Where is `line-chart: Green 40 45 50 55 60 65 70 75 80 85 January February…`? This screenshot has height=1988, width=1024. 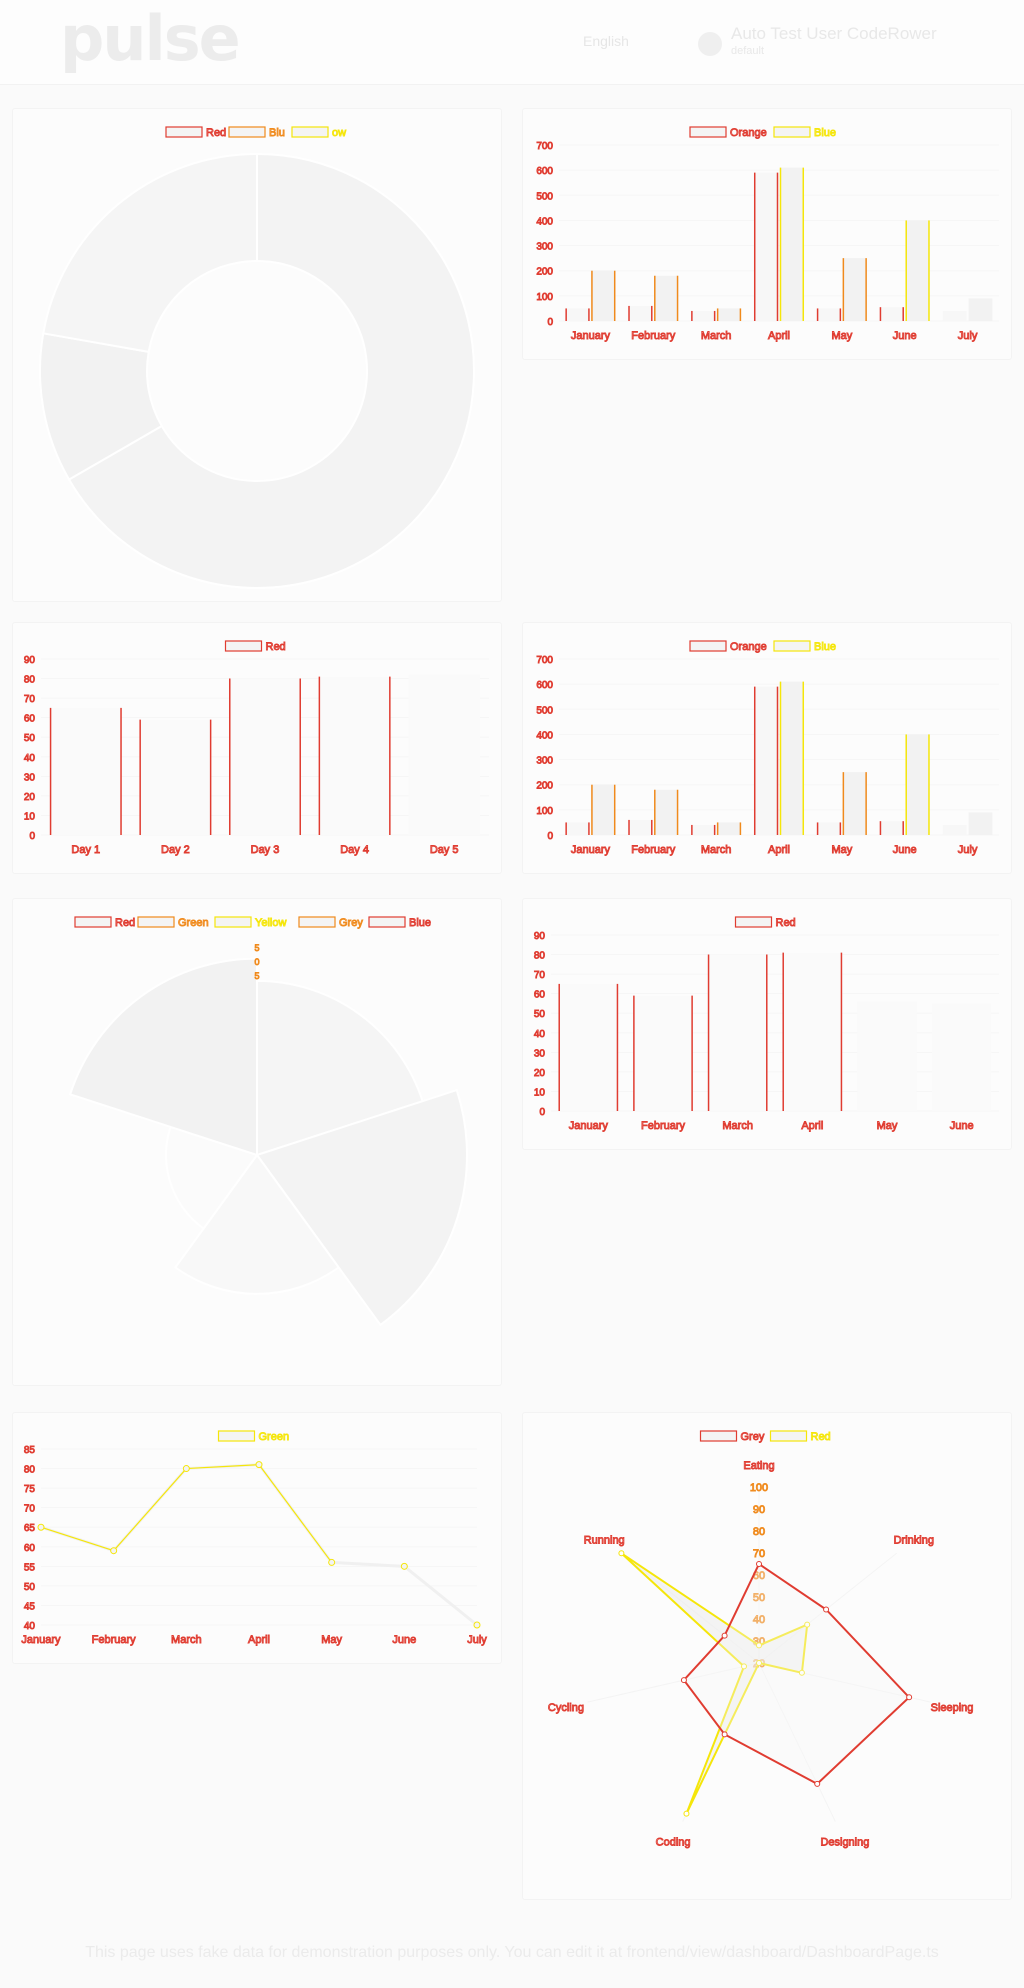 line-chart: Green 40 45 50 55 60 65 70 75 80 85 January February… is located at coordinates (257, 1538).